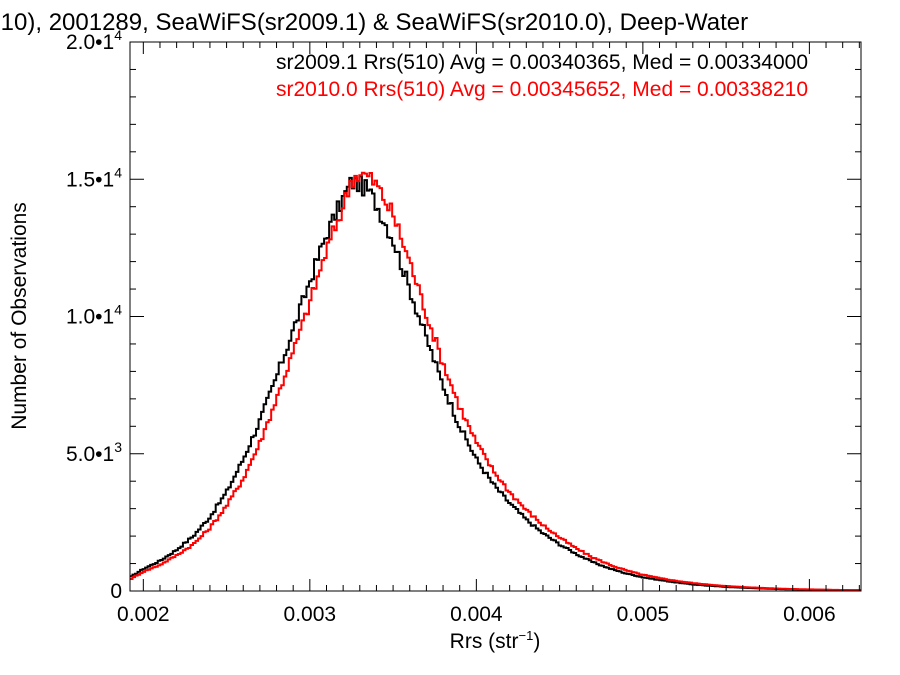 This screenshot has height=675, width=900. Describe the element at coordinates (143, 614) in the screenshot. I see `x-tick-label: 0.002` at that location.